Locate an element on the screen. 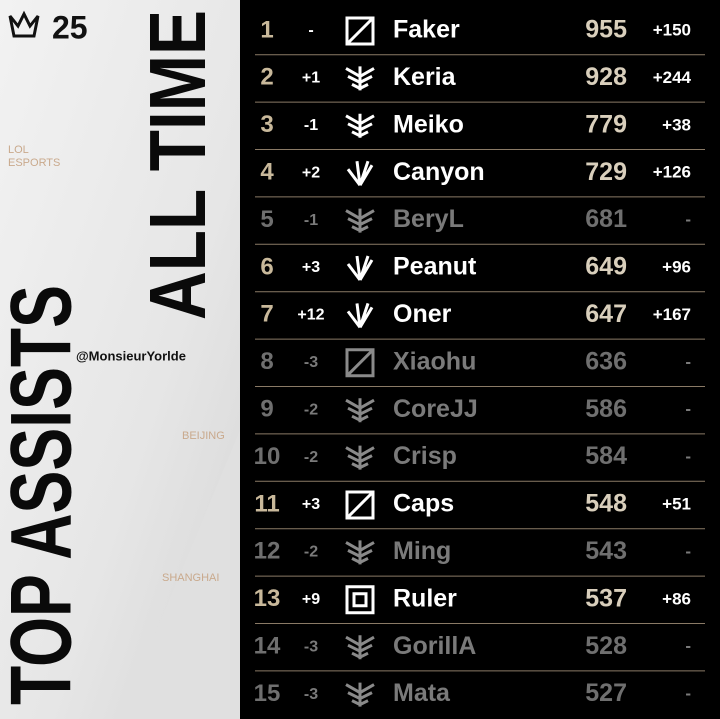 The width and height of the screenshot is (720, 719). table-row: 4 +2 Canyon 729 +126 is located at coordinates (475, 172).